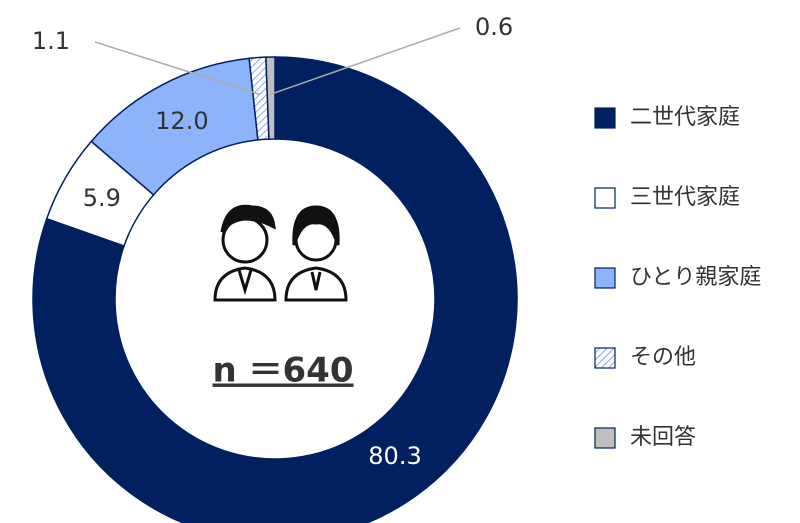 The height and width of the screenshot is (523, 800). I want to click on people-icon, so click(280, 253).